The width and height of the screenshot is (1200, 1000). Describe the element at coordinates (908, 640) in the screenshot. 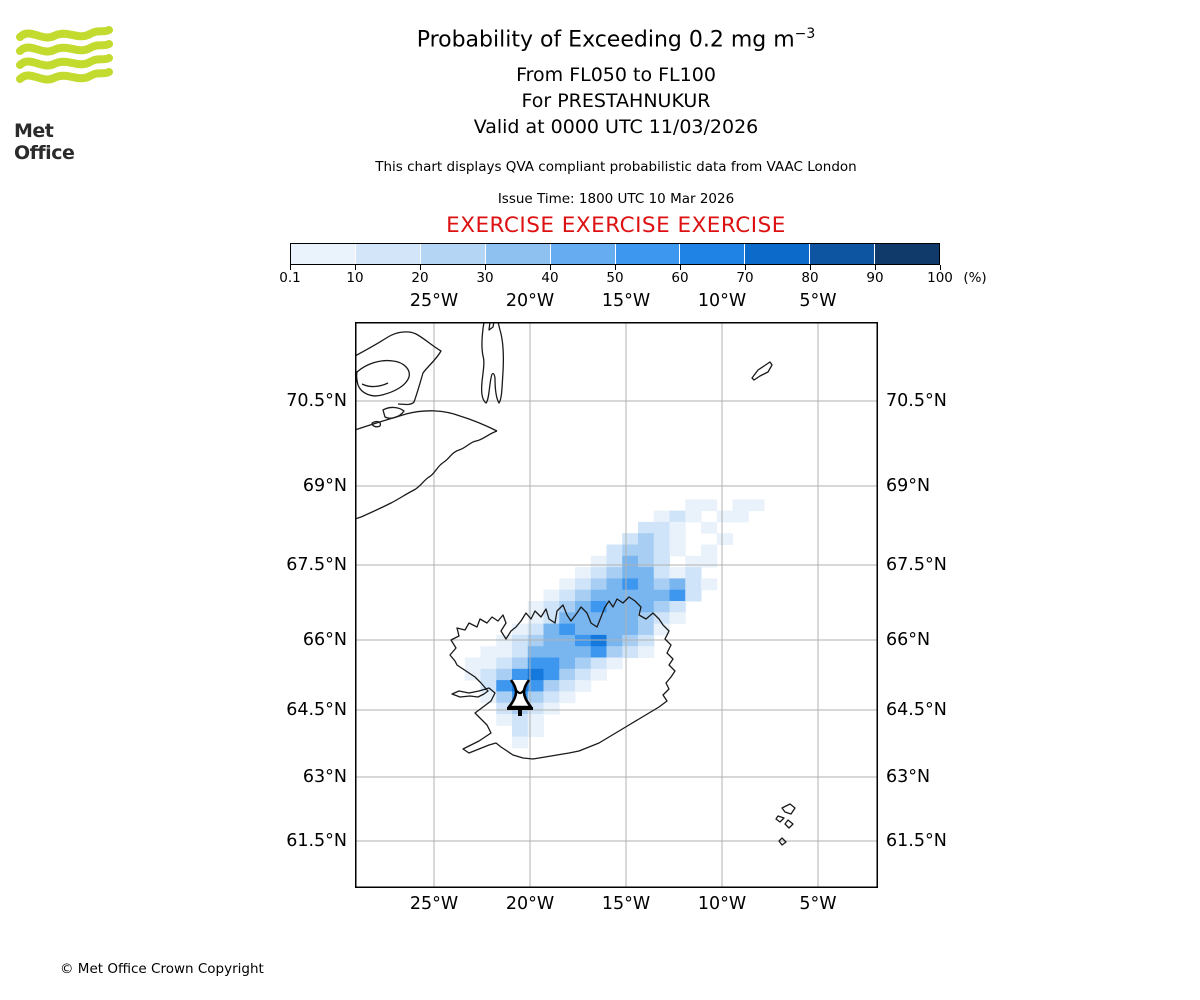

I see `lat-label-right: 66°N` at that location.